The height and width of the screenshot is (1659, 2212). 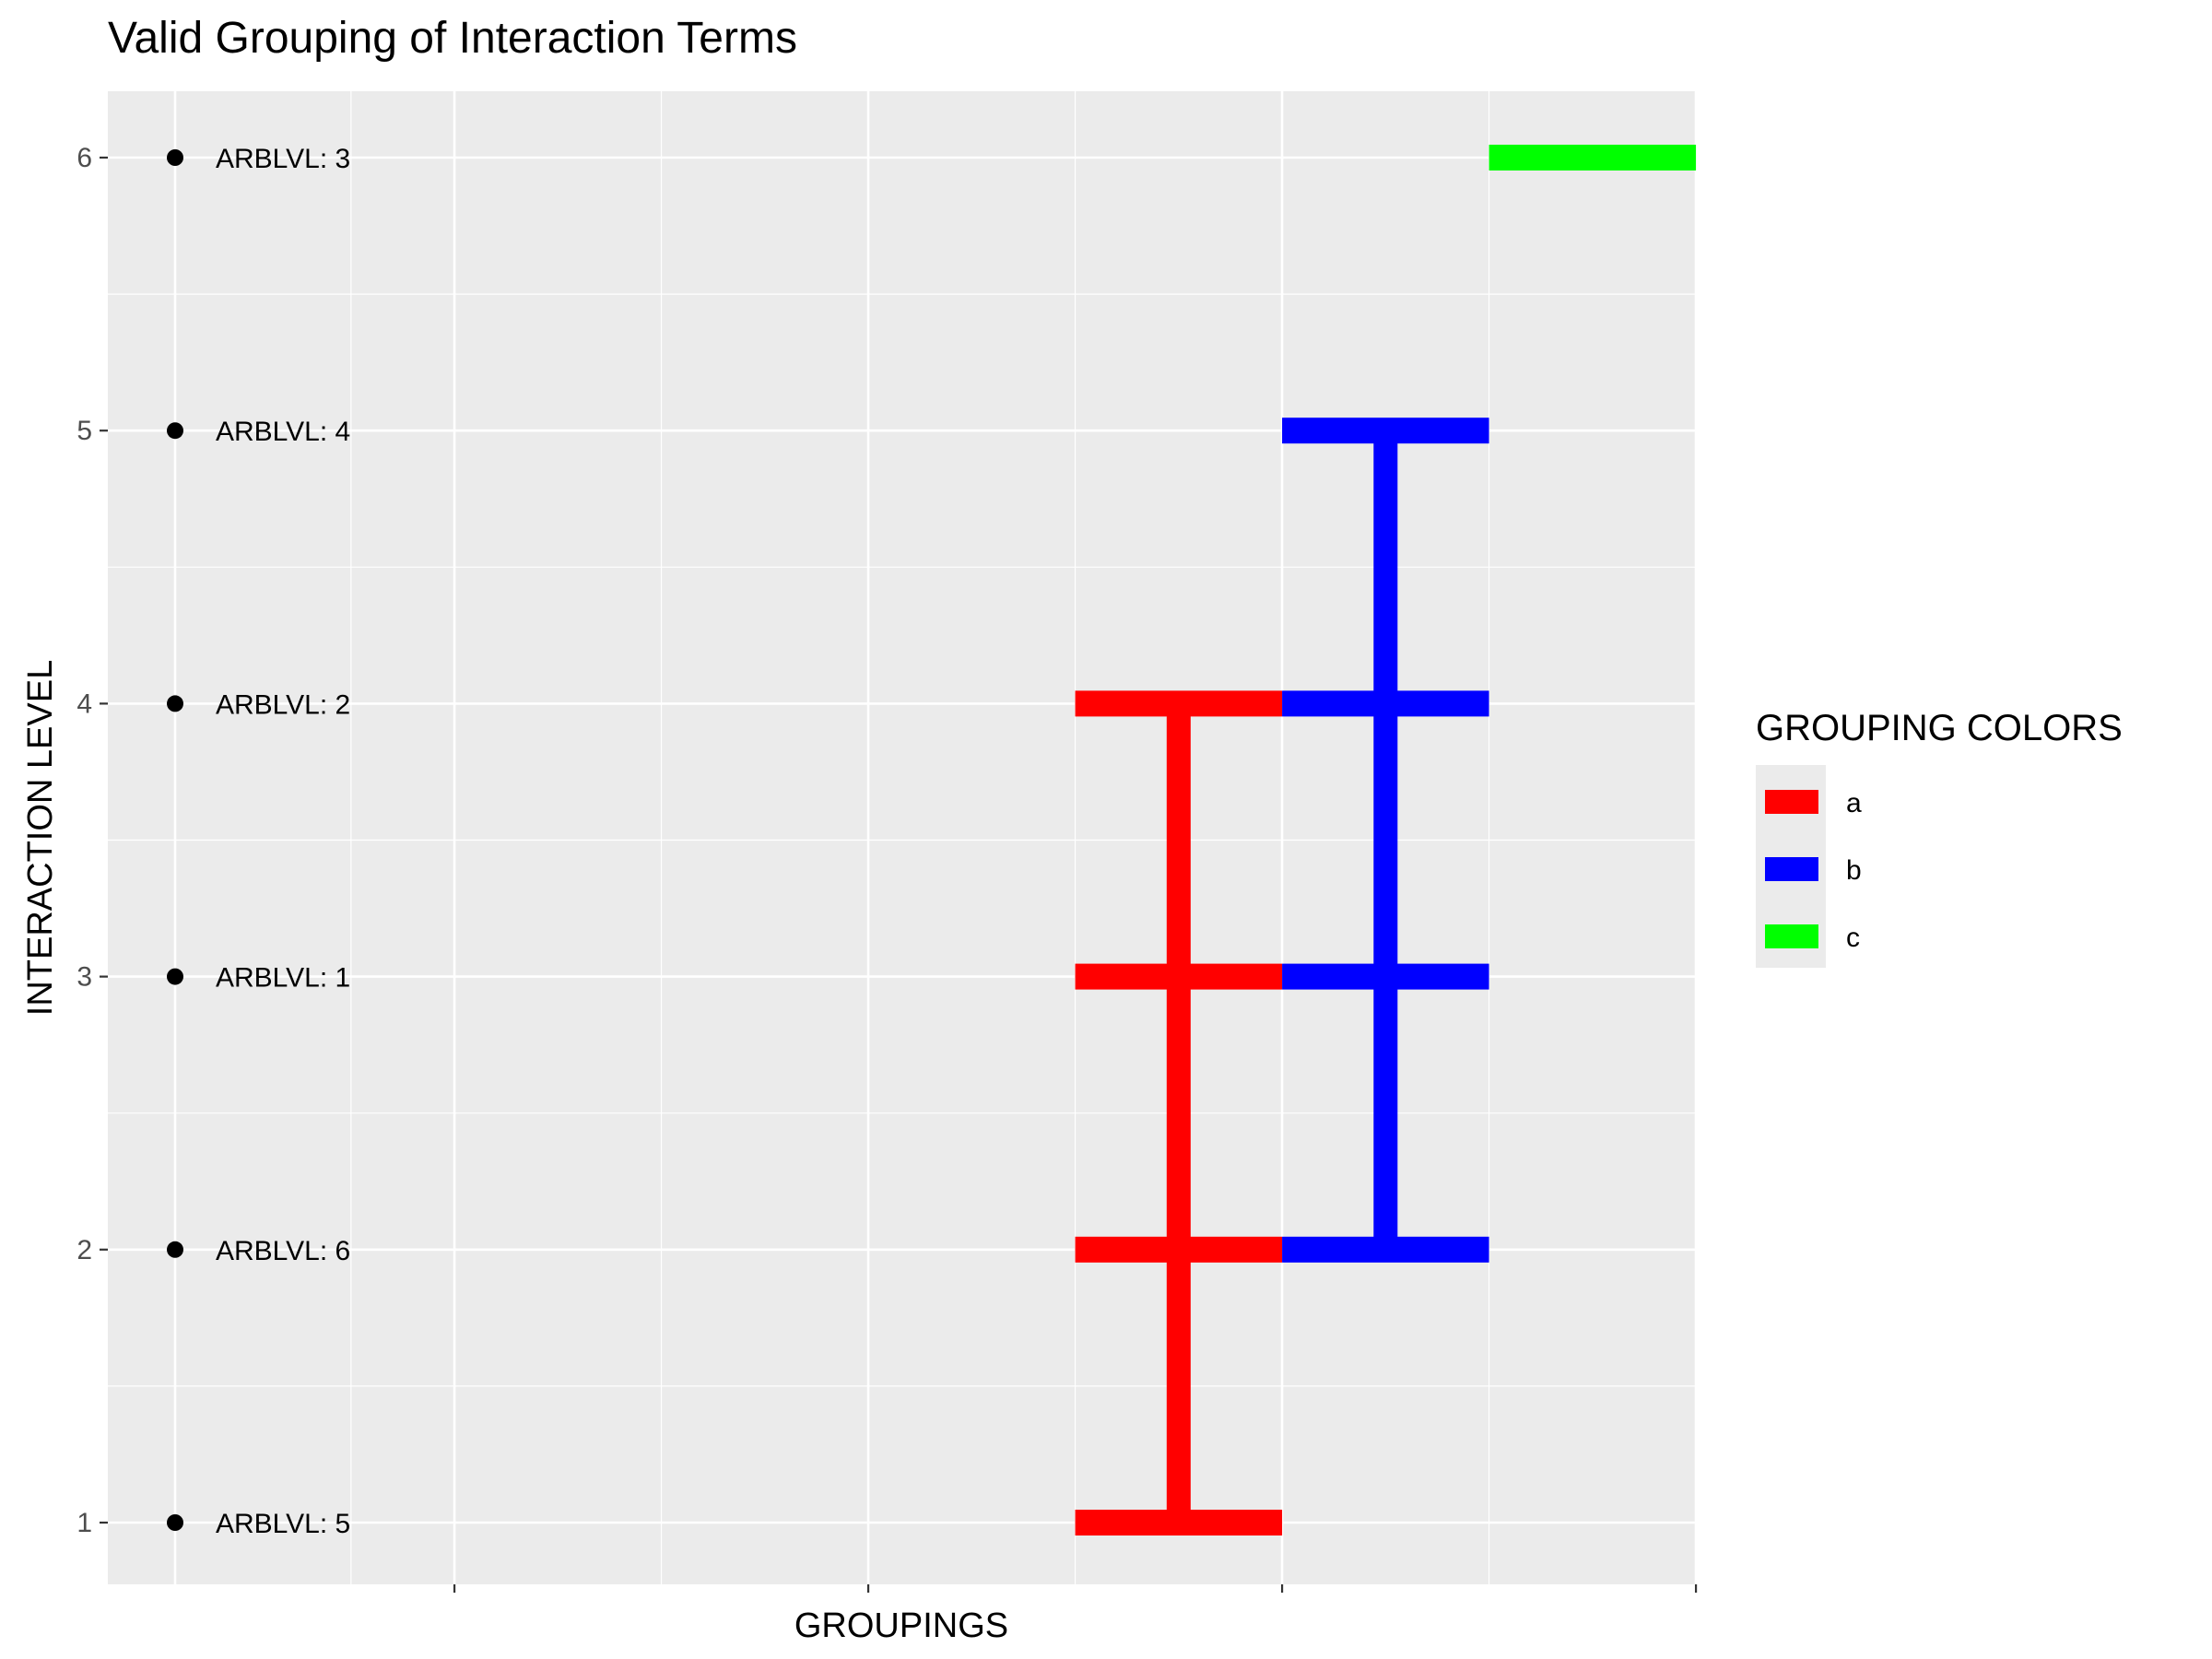 What do you see at coordinates (1178, 1113) in the screenshot?
I see `segment-vertical-a` at bounding box center [1178, 1113].